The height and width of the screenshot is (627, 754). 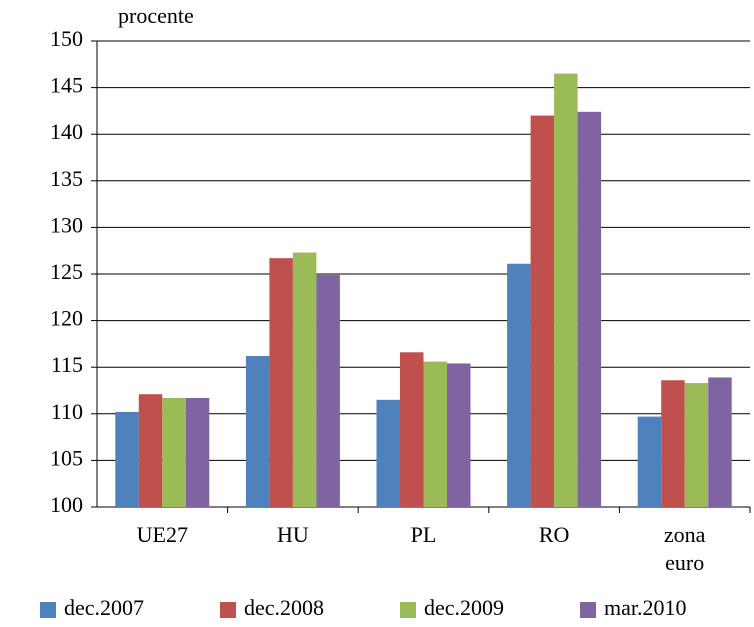 I want to click on x-tick-label: UE27, so click(x=162, y=534).